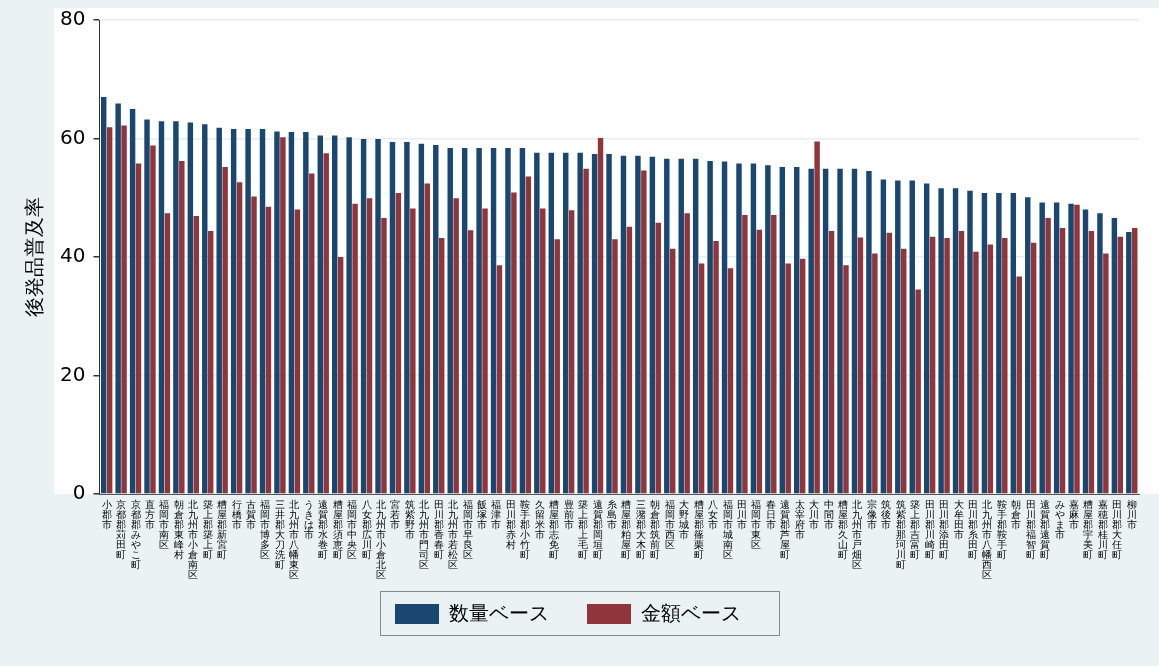 This screenshot has width=1159, height=666. I want to click on x-tick-label: 鞍手郡鞍手町, so click(1001, 529).